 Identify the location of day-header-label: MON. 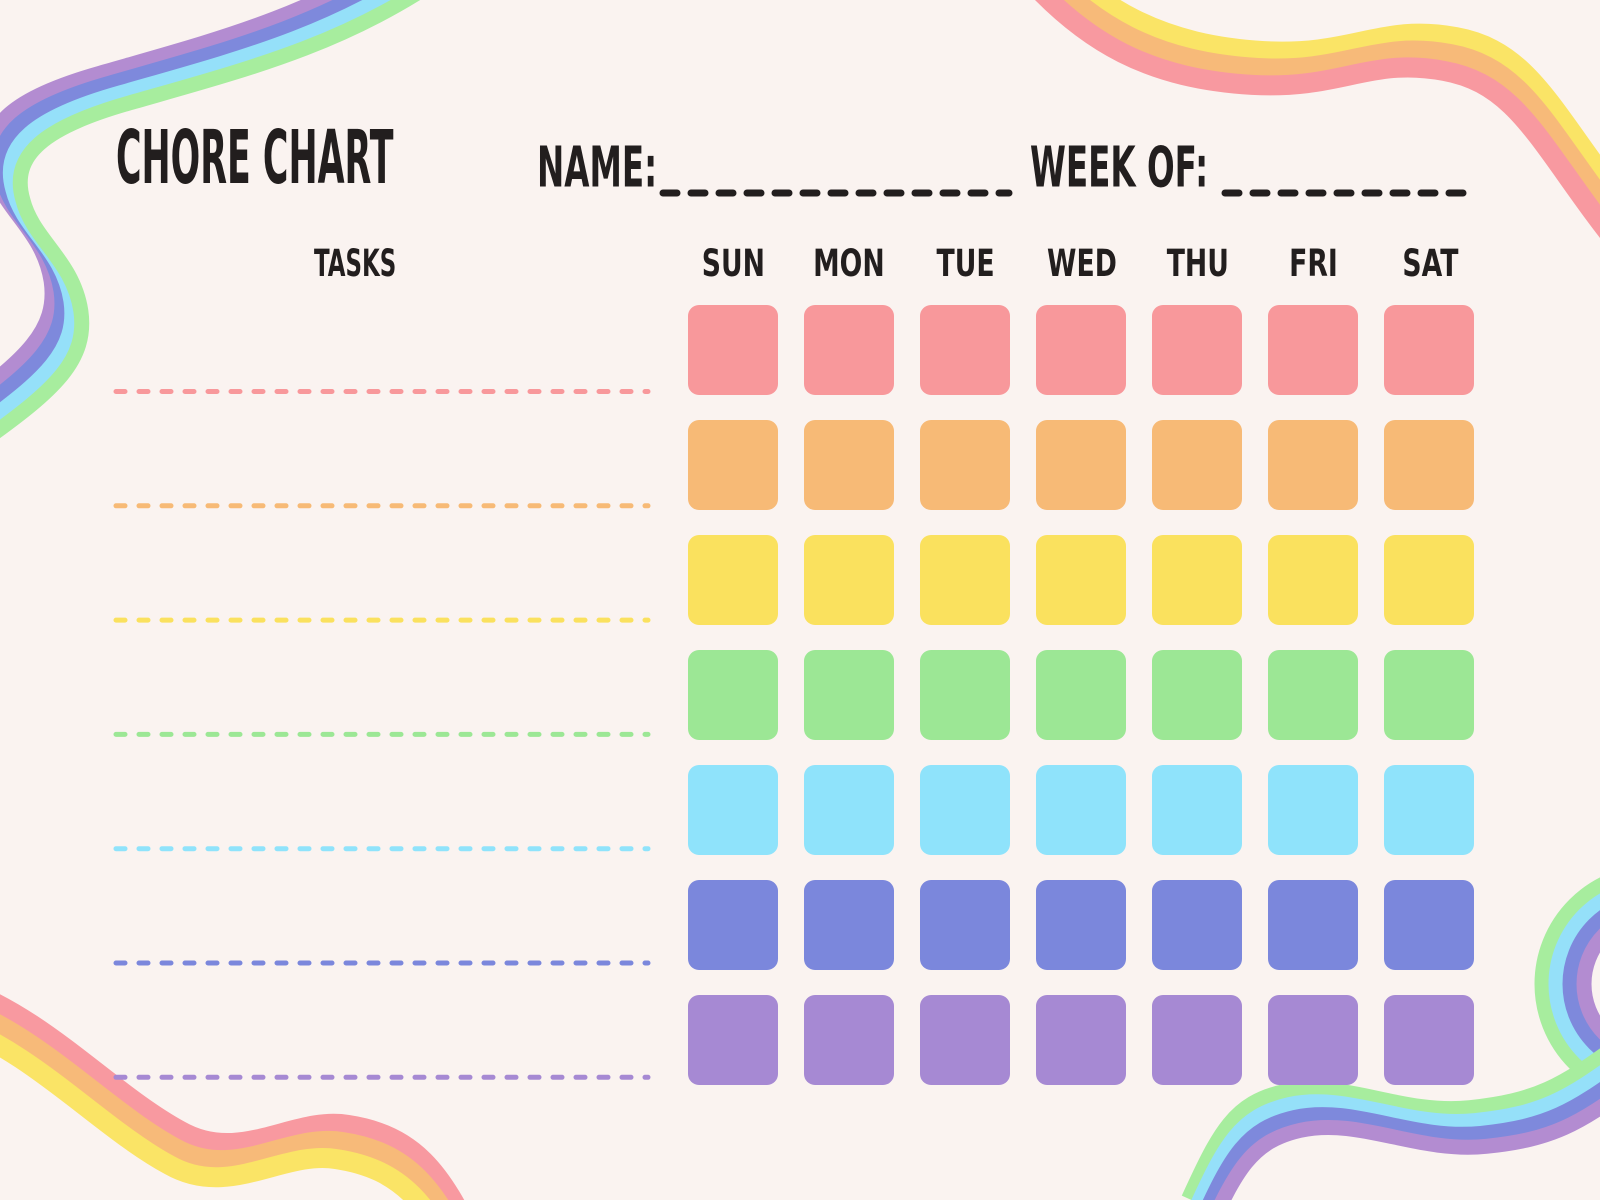
(849, 263).